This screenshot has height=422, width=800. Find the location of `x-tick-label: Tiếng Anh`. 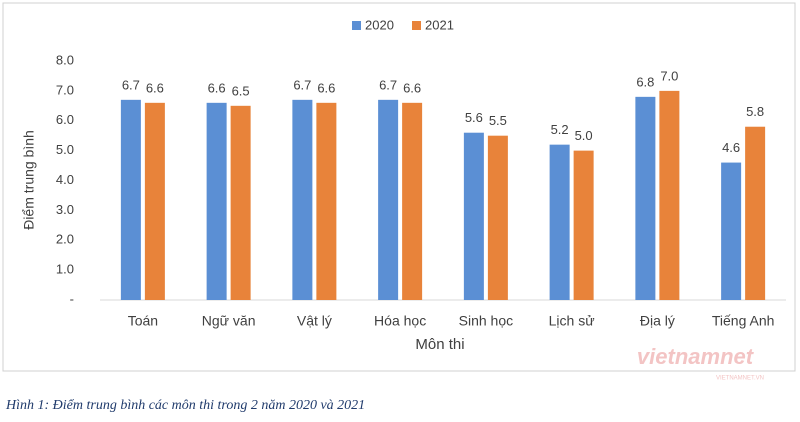

x-tick-label: Tiếng Anh is located at coordinates (743, 321).